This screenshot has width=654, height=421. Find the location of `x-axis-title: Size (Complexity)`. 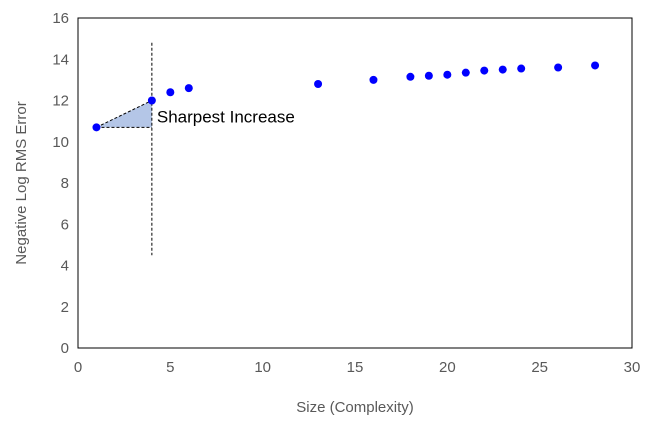

x-axis-title: Size (Complexity) is located at coordinates (355, 407).